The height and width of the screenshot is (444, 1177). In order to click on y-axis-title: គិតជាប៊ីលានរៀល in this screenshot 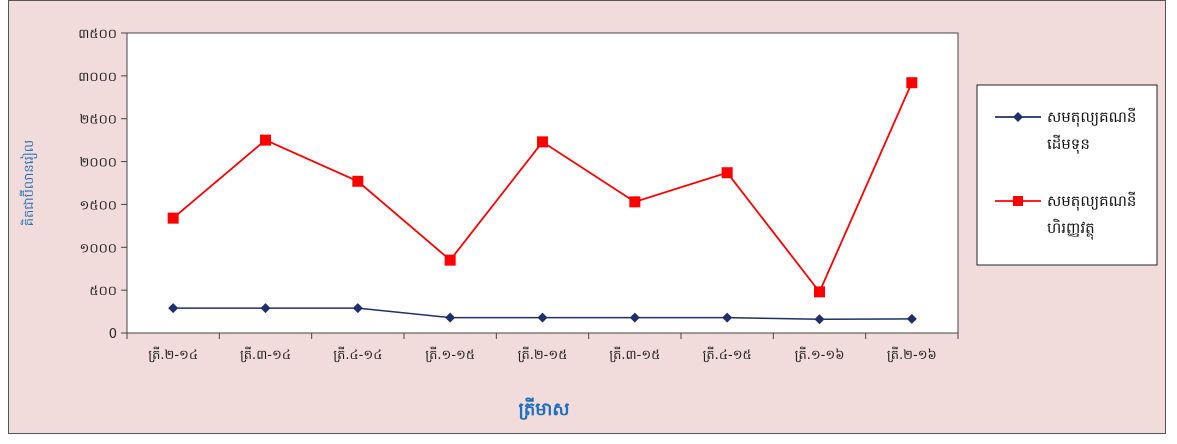, I will do `click(28, 183)`.